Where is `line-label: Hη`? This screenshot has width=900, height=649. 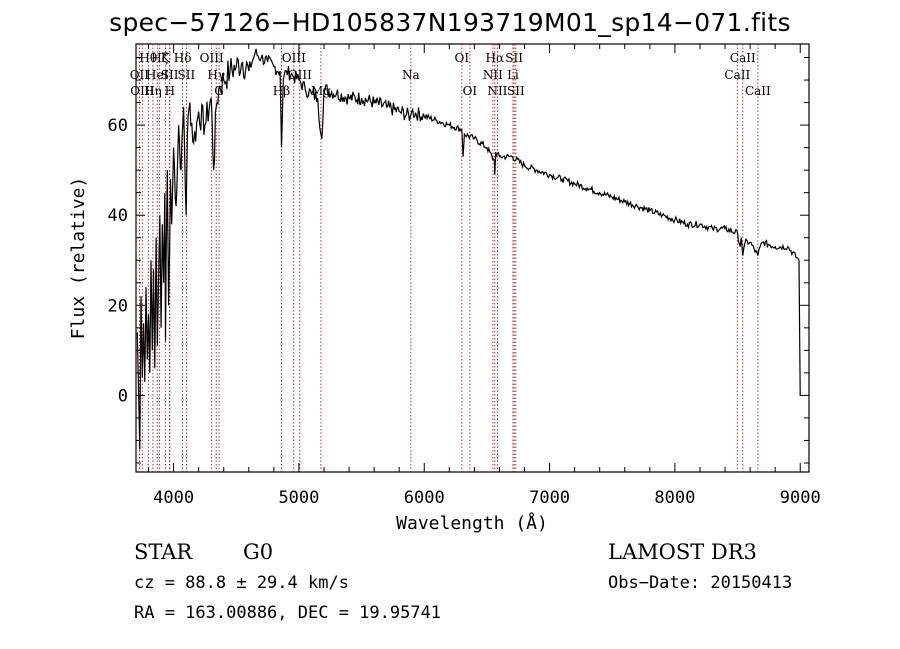
line-label: Hη is located at coordinates (153, 91).